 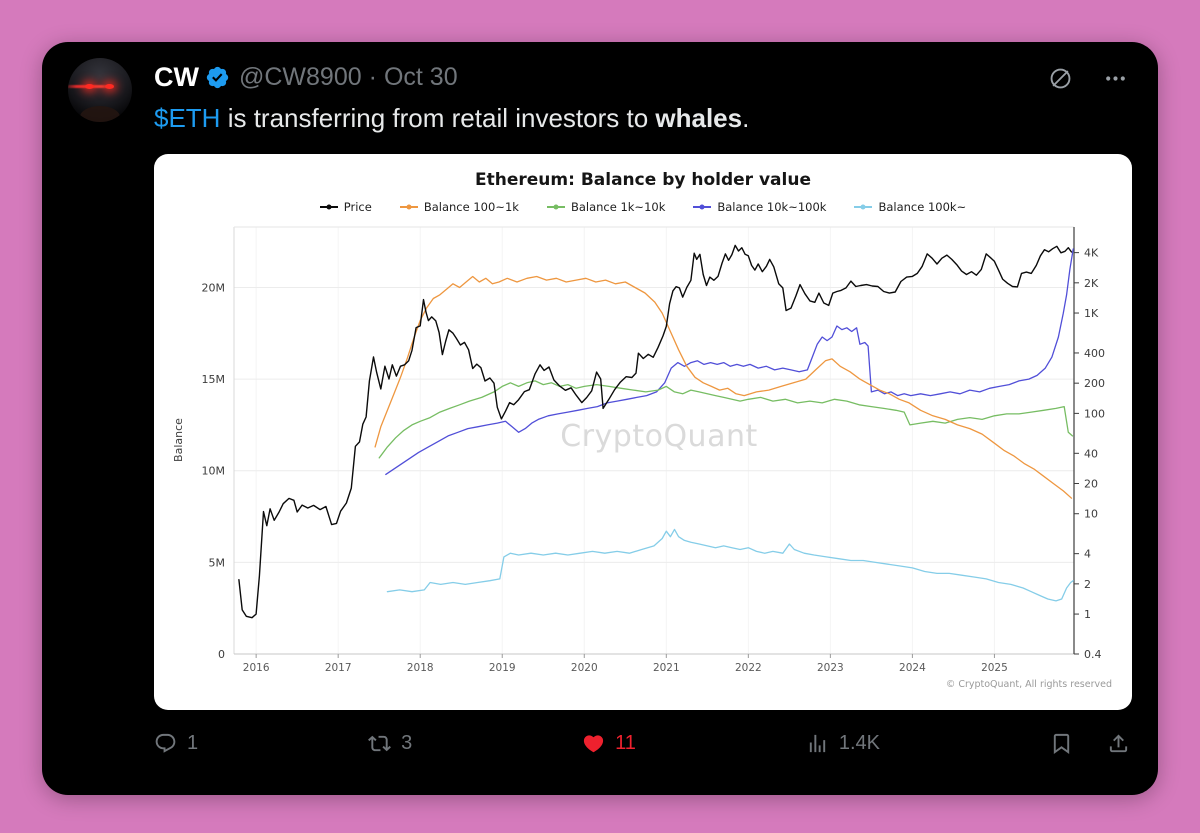 What do you see at coordinates (380, 743) in the screenshot?
I see `repost-icon` at bounding box center [380, 743].